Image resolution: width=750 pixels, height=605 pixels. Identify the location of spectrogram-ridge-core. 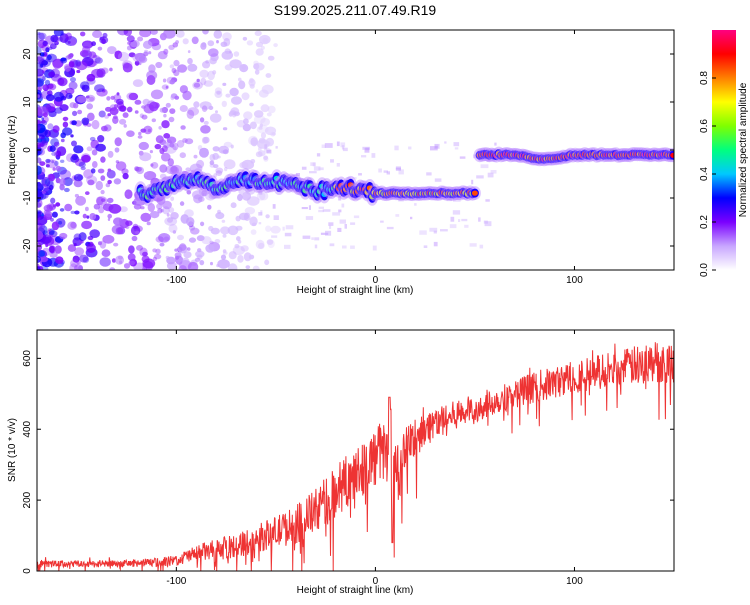
(324, 194).